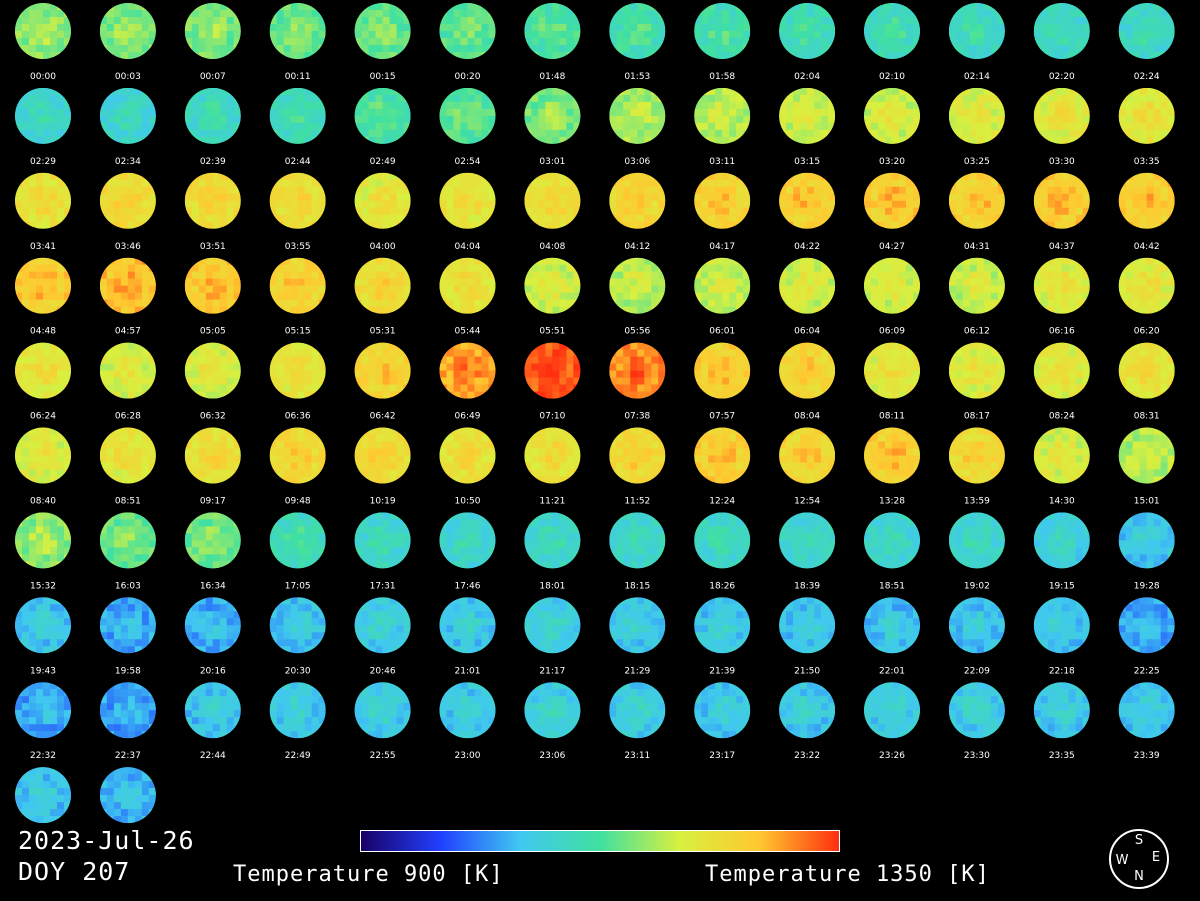 The image size is (1200, 901). What do you see at coordinates (1146, 42) in the screenshot?
I see `thermal-tile: 02:24` at bounding box center [1146, 42].